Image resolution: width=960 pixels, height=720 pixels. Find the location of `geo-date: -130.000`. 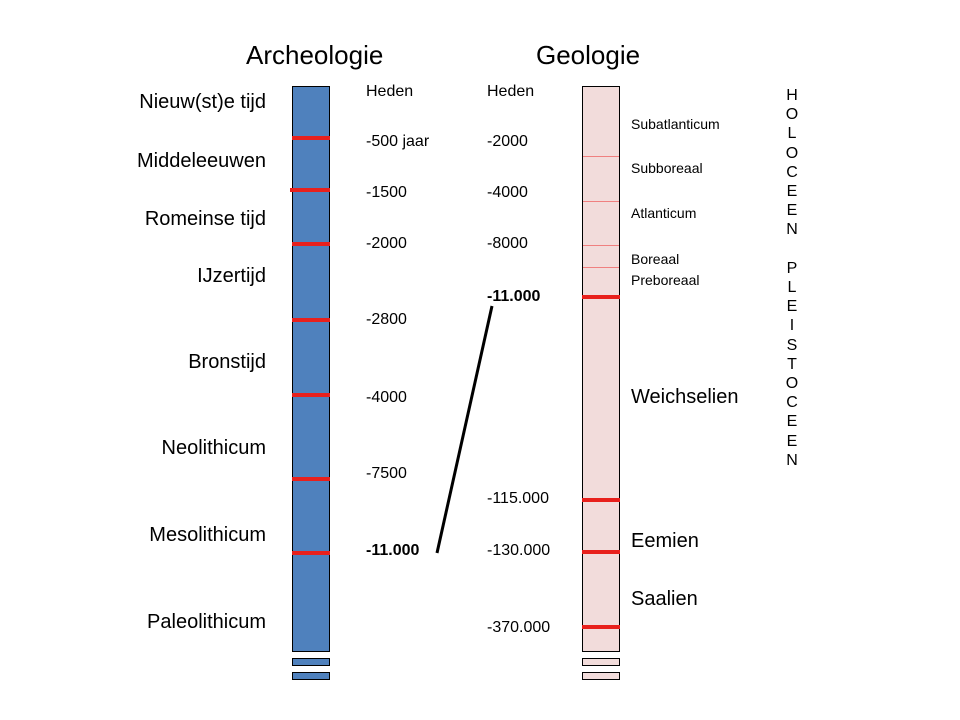

geo-date: -130.000 is located at coordinates (519, 550).